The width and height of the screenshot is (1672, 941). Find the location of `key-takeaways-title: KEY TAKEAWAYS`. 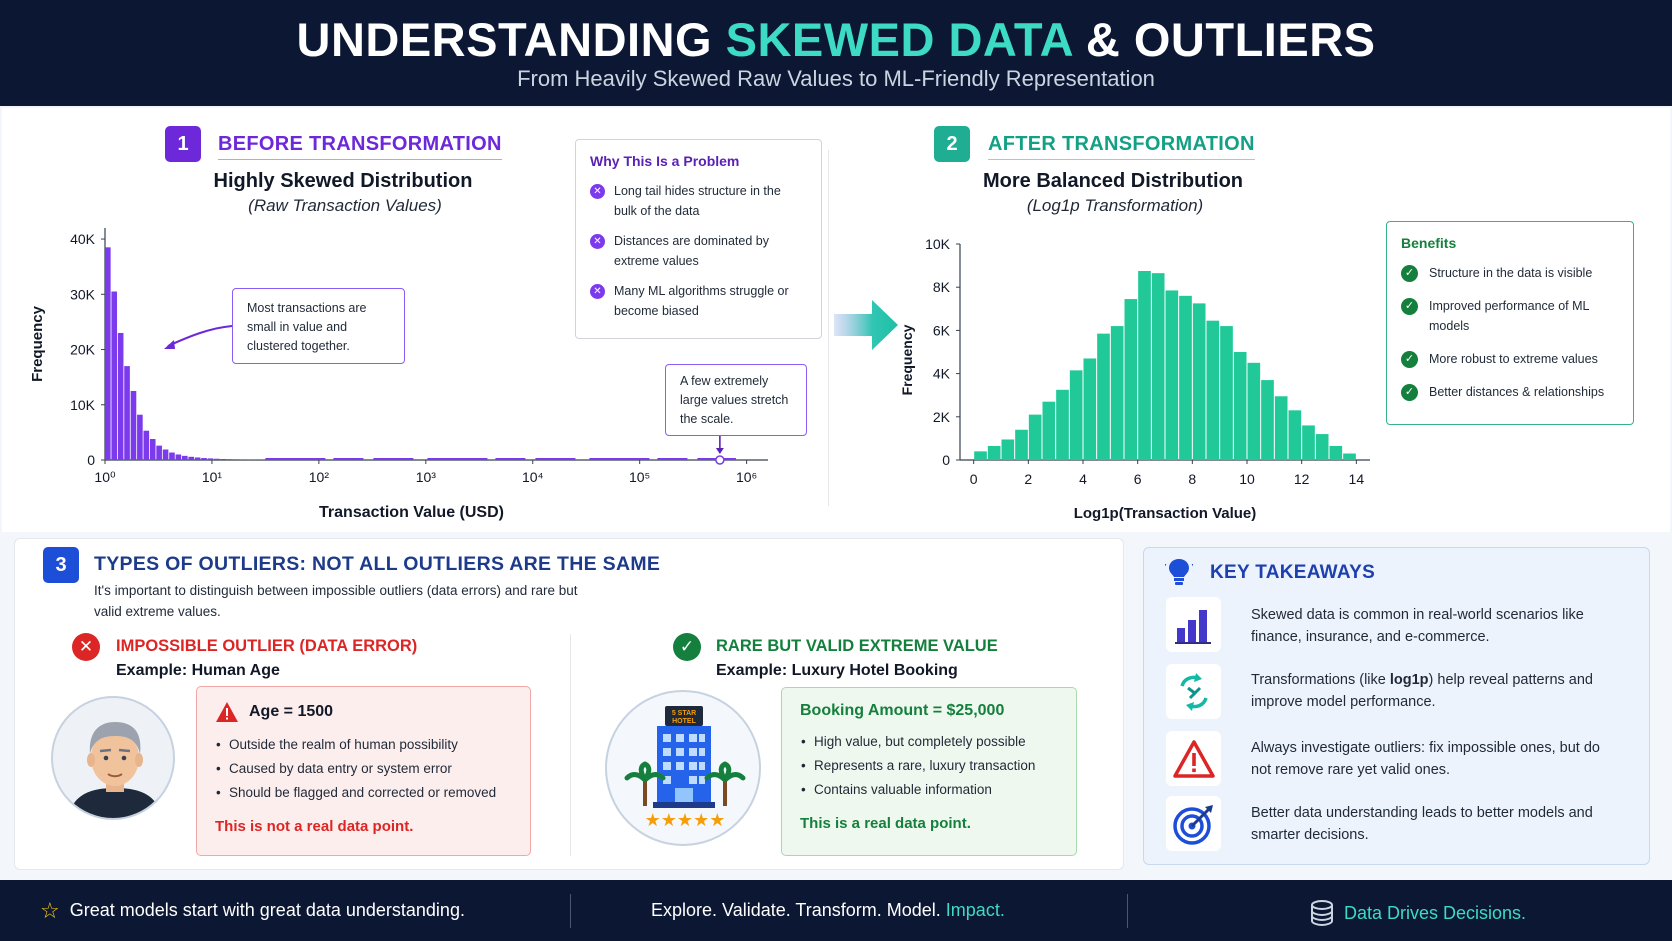

key-takeaways-title: KEY TAKEAWAYS is located at coordinates (1293, 572).